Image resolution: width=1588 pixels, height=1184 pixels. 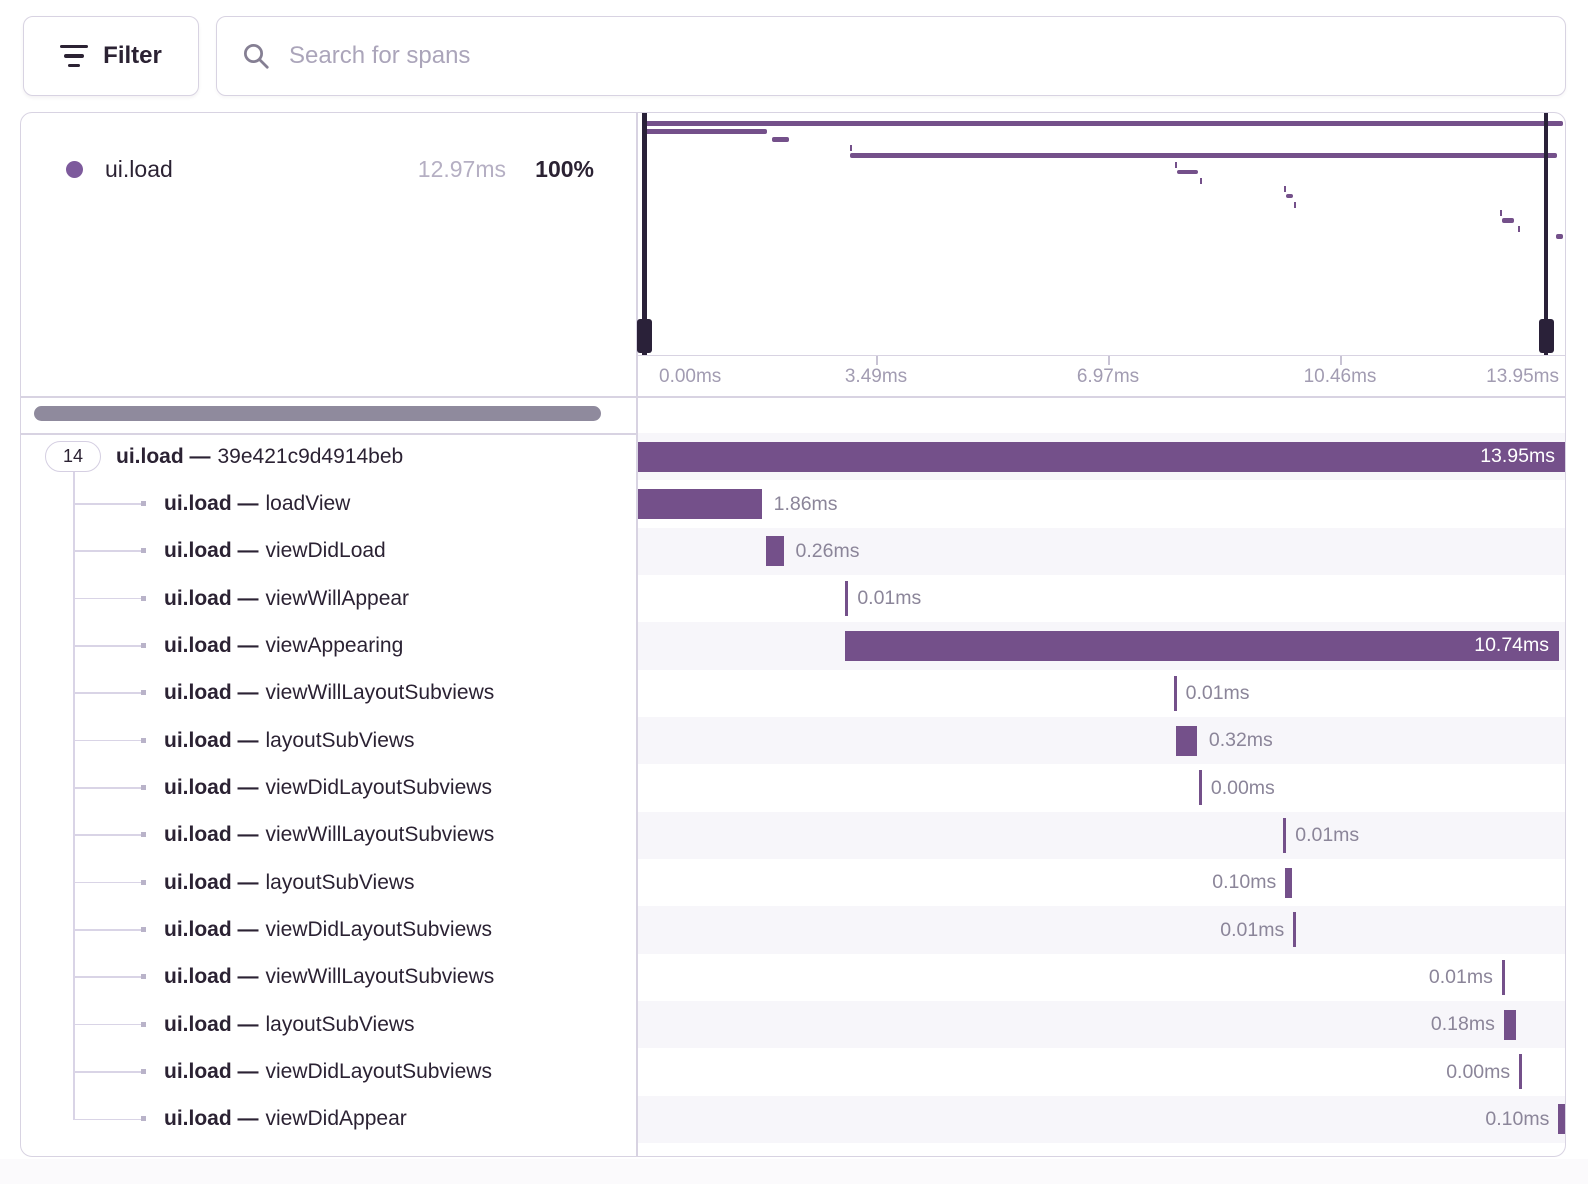 What do you see at coordinates (328, 598) in the screenshot?
I see `tree-row: ui.load — viewWillAppear` at bounding box center [328, 598].